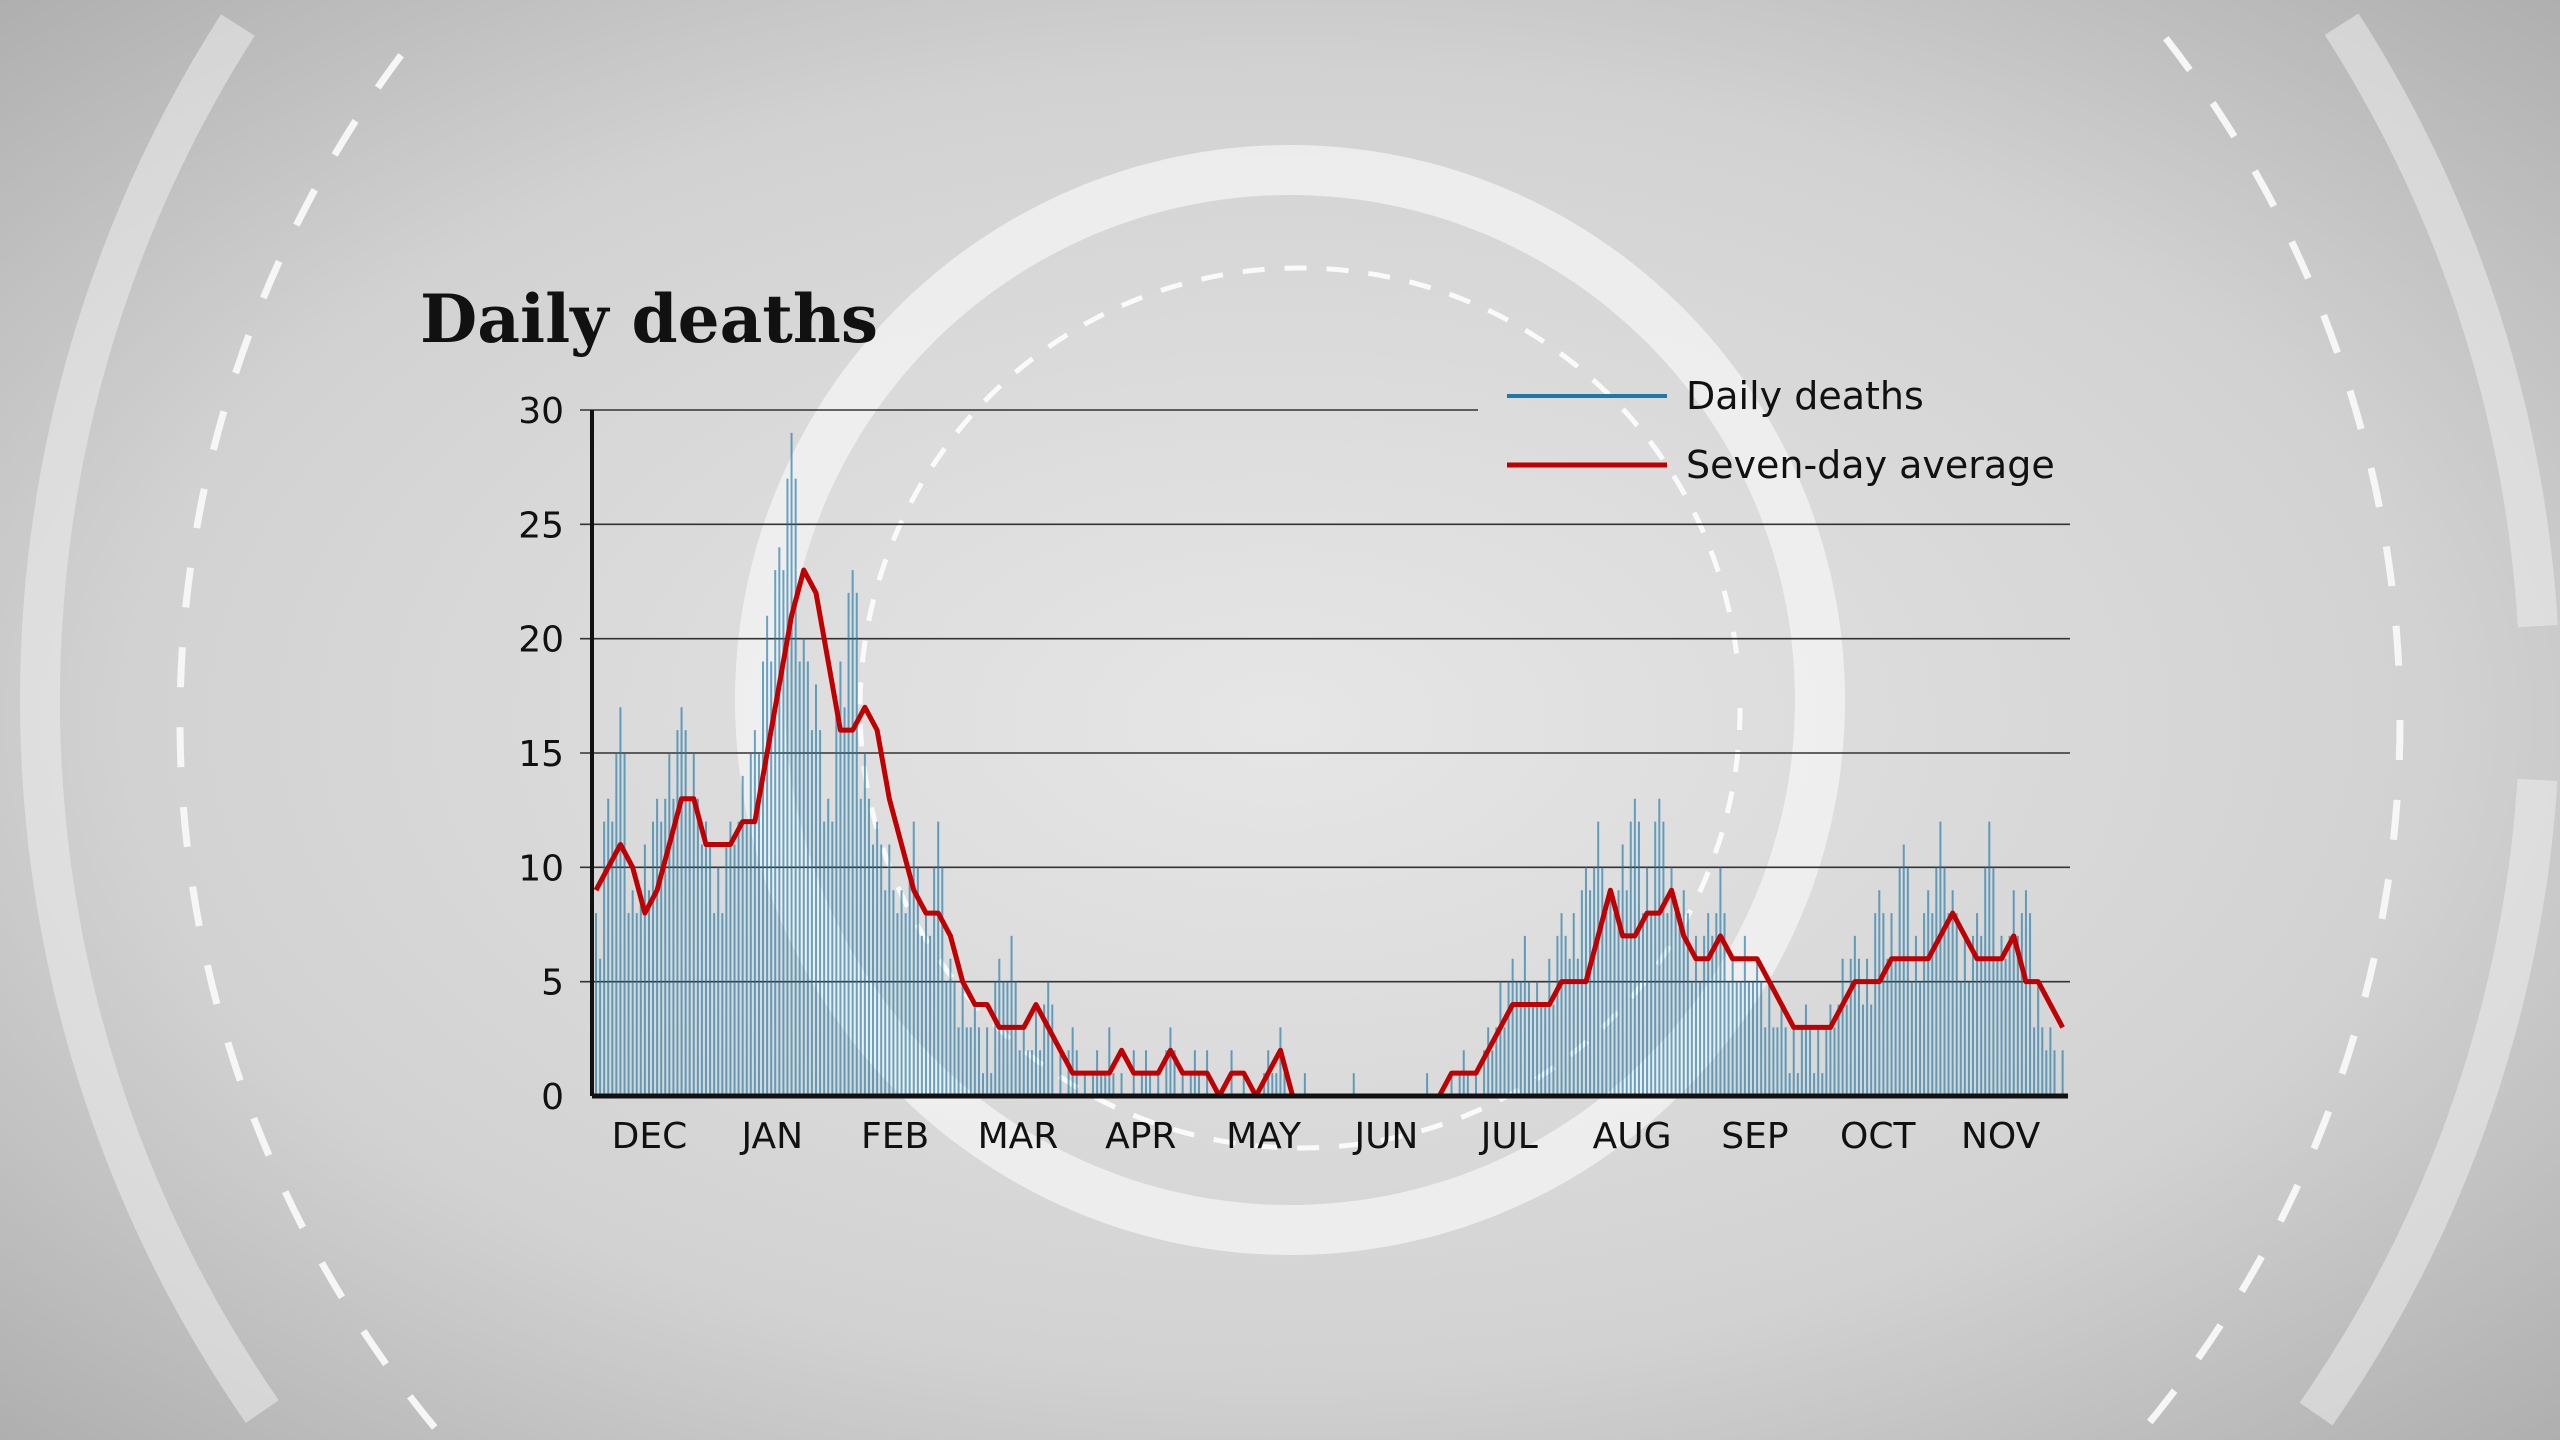  I want to click on x-tick-label: DEC, so click(650, 1136).